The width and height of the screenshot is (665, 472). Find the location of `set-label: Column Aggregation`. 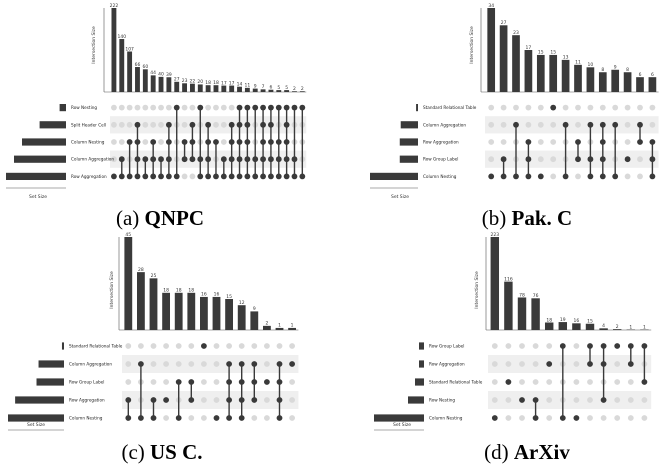

set-label: Column Aggregation is located at coordinates (90, 364).